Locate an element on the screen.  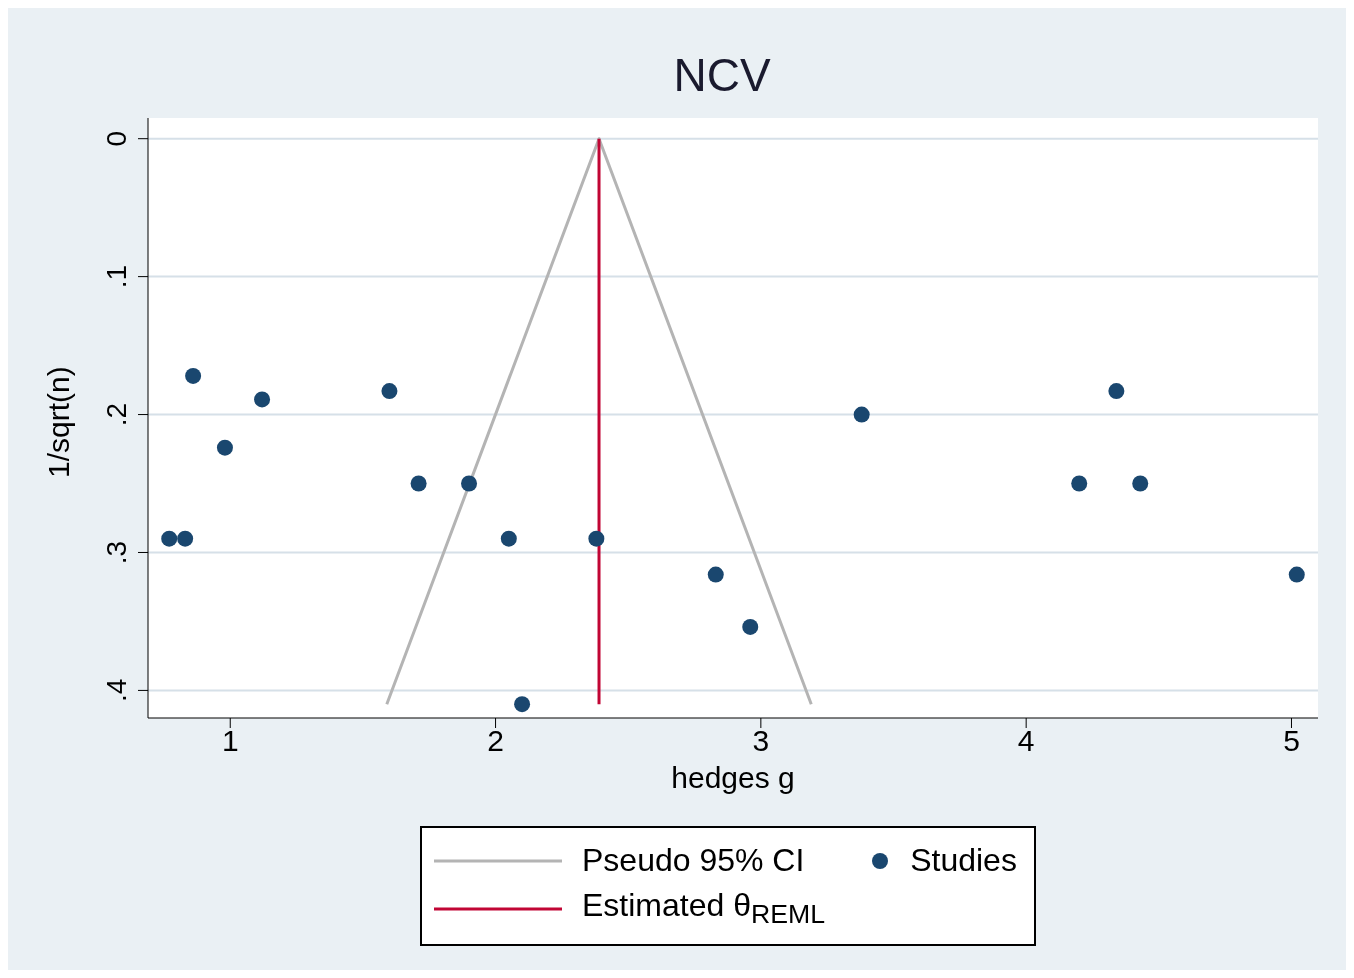
chart-title: NCV is located at coordinates (722, 75).